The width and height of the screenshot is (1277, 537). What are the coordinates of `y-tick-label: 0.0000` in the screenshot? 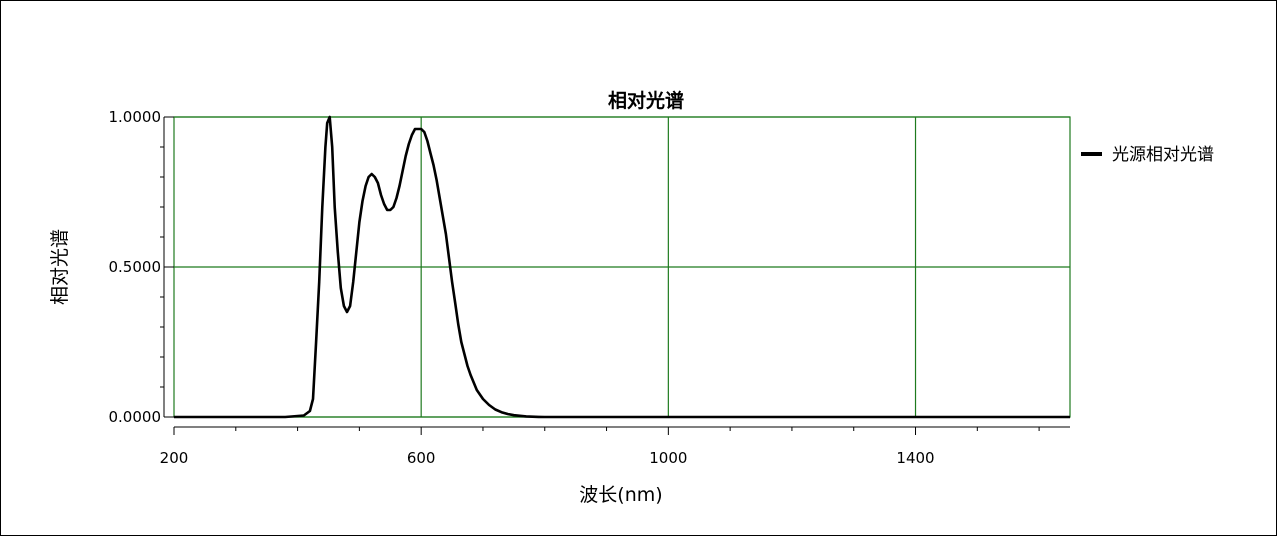 It's located at (135, 417).